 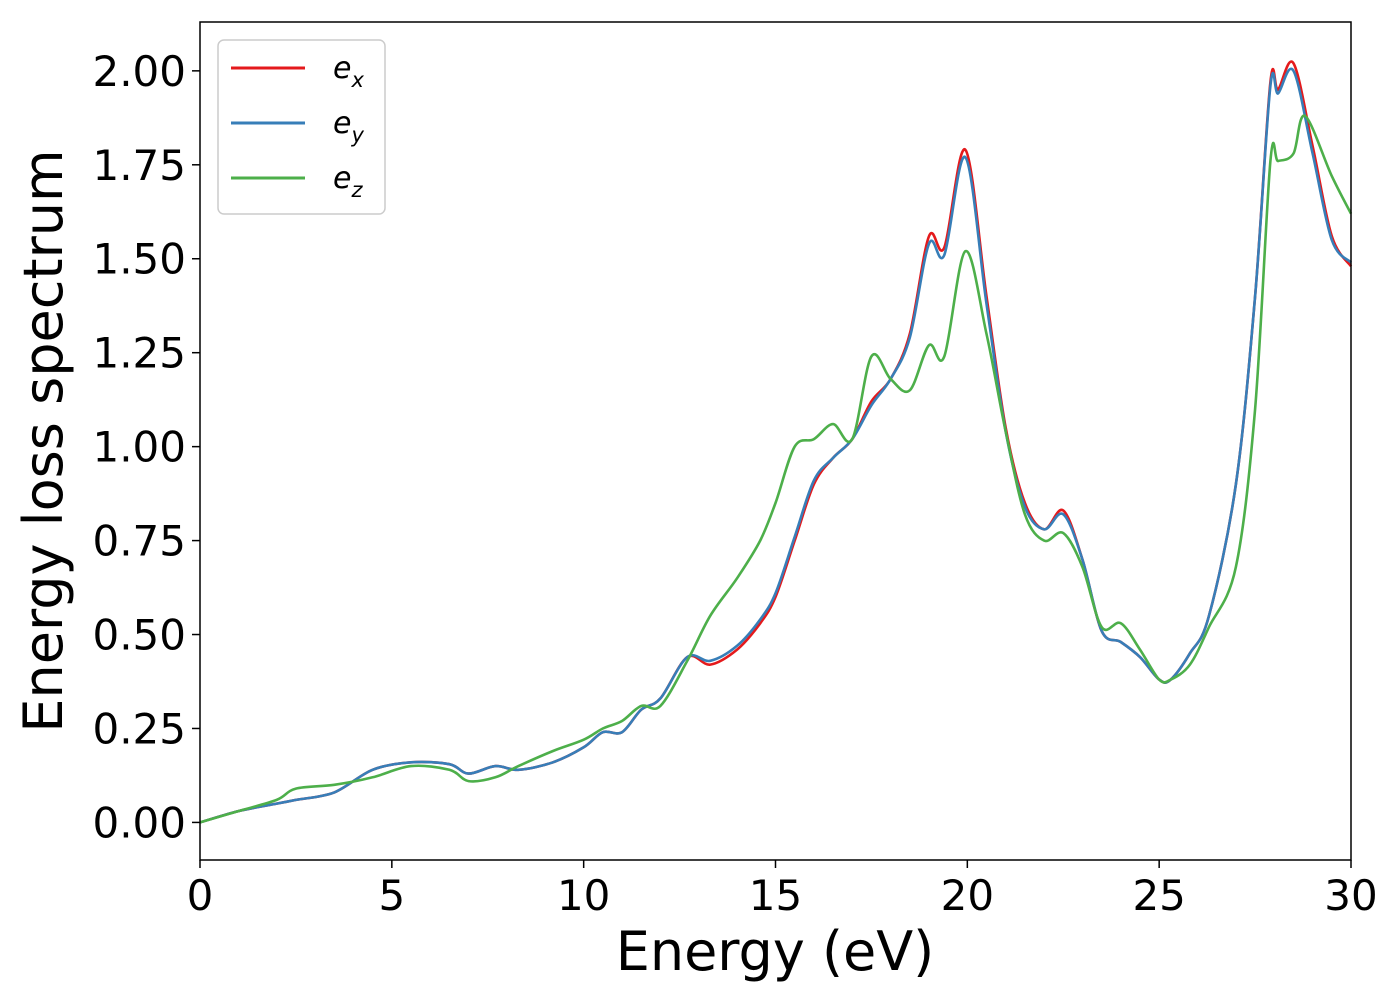 What do you see at coordinates (967, 895) in the screenshot?
I see `x-tick-label: 20` at bounding box center [967, 895].